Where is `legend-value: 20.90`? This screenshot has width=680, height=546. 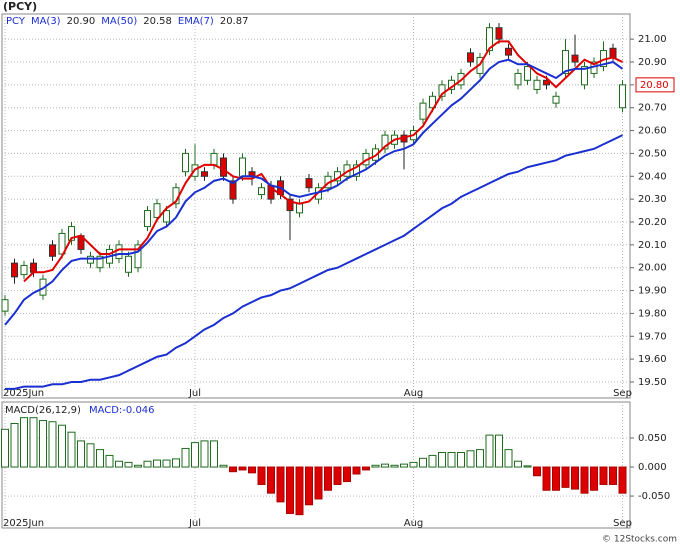
legend-value: 20.90 is located at coordinates (81, 21).